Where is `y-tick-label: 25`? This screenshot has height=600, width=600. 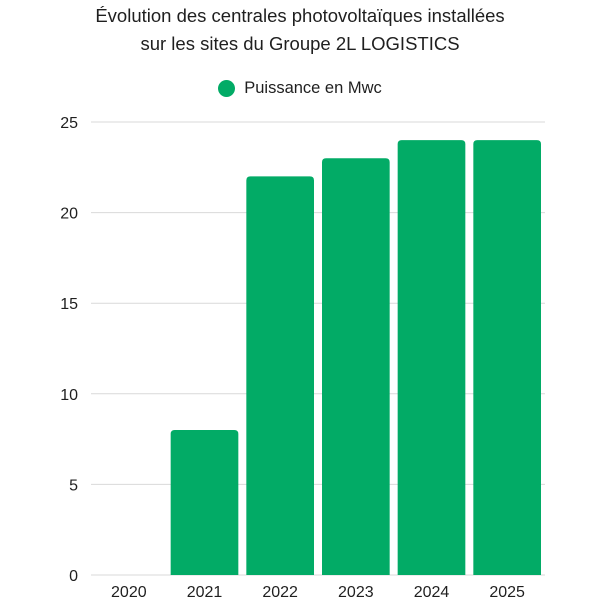 y-tick-label: 25 is located at coordinates (69, 123).